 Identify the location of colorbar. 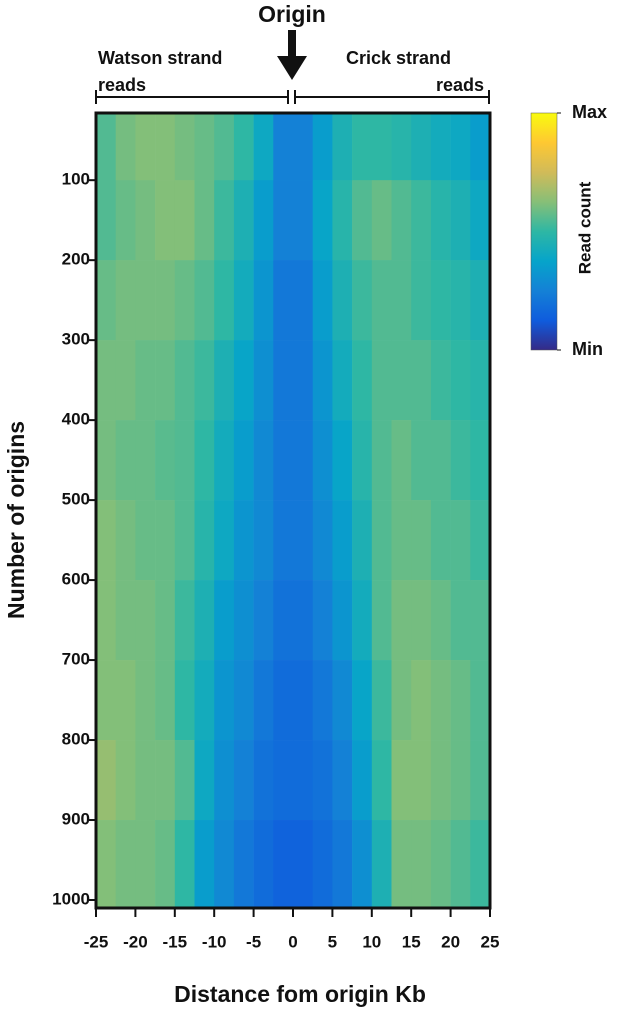
(544, 231).